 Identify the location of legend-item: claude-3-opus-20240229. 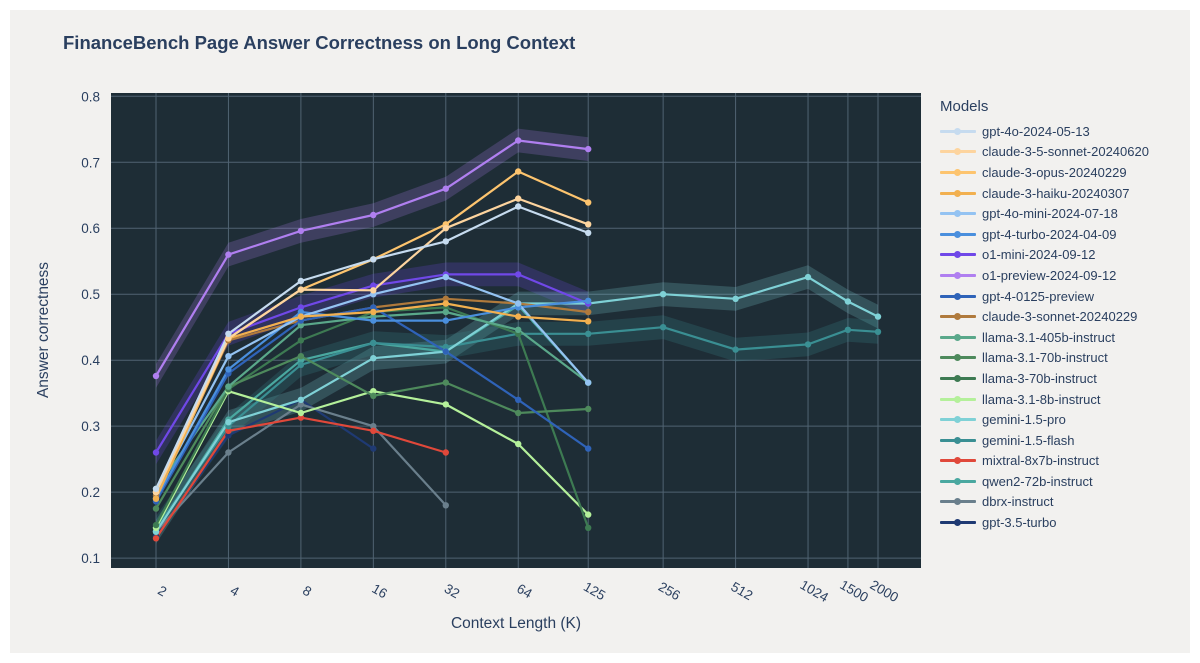
(1044, 172).